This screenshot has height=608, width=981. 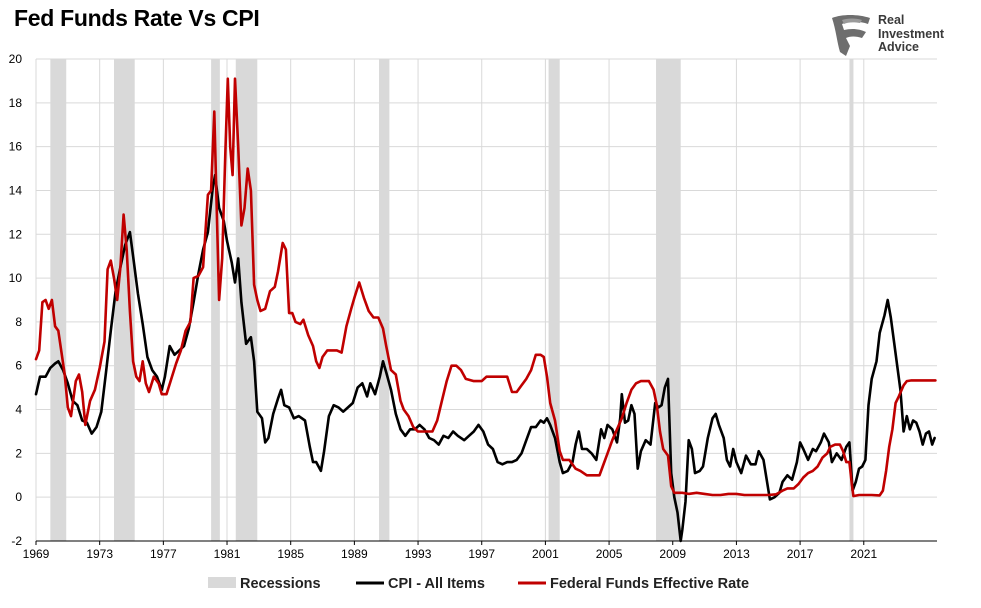 I want to click on logo-text-line-1: Real, so click(x=891, y=20).